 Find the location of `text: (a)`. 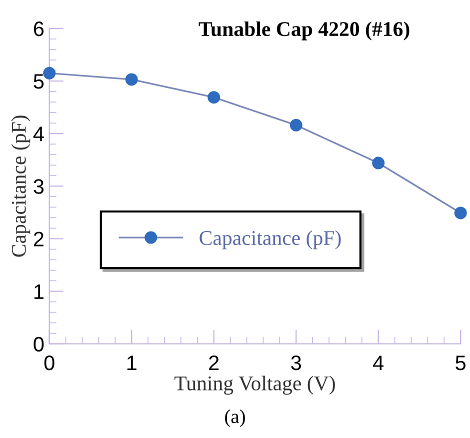

text: (a) is located at coordinates (235, 418).